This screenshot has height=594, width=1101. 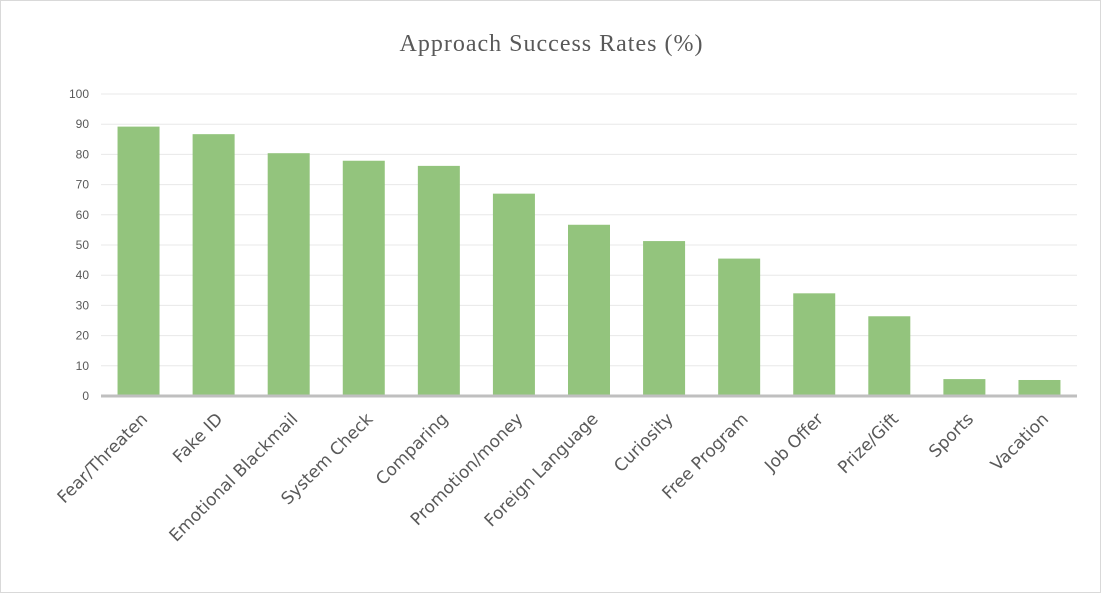 What do you see at coordinates (83, 336) in the screenshot?
I see `y-tick-label: 20` at bounding box center [83, 336].